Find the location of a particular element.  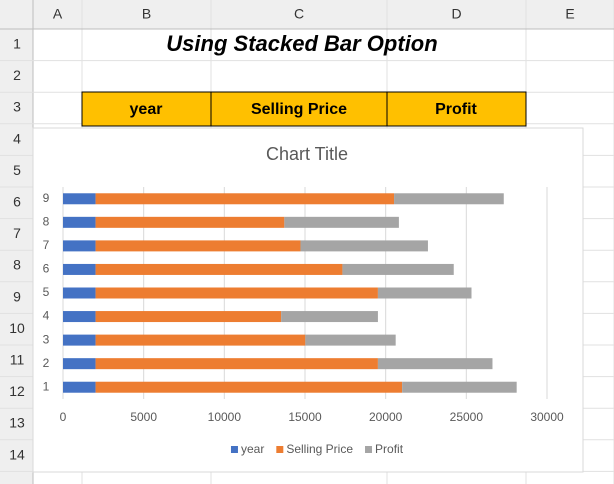

x-tick-label: 0 is located at coordinates (63, 417).